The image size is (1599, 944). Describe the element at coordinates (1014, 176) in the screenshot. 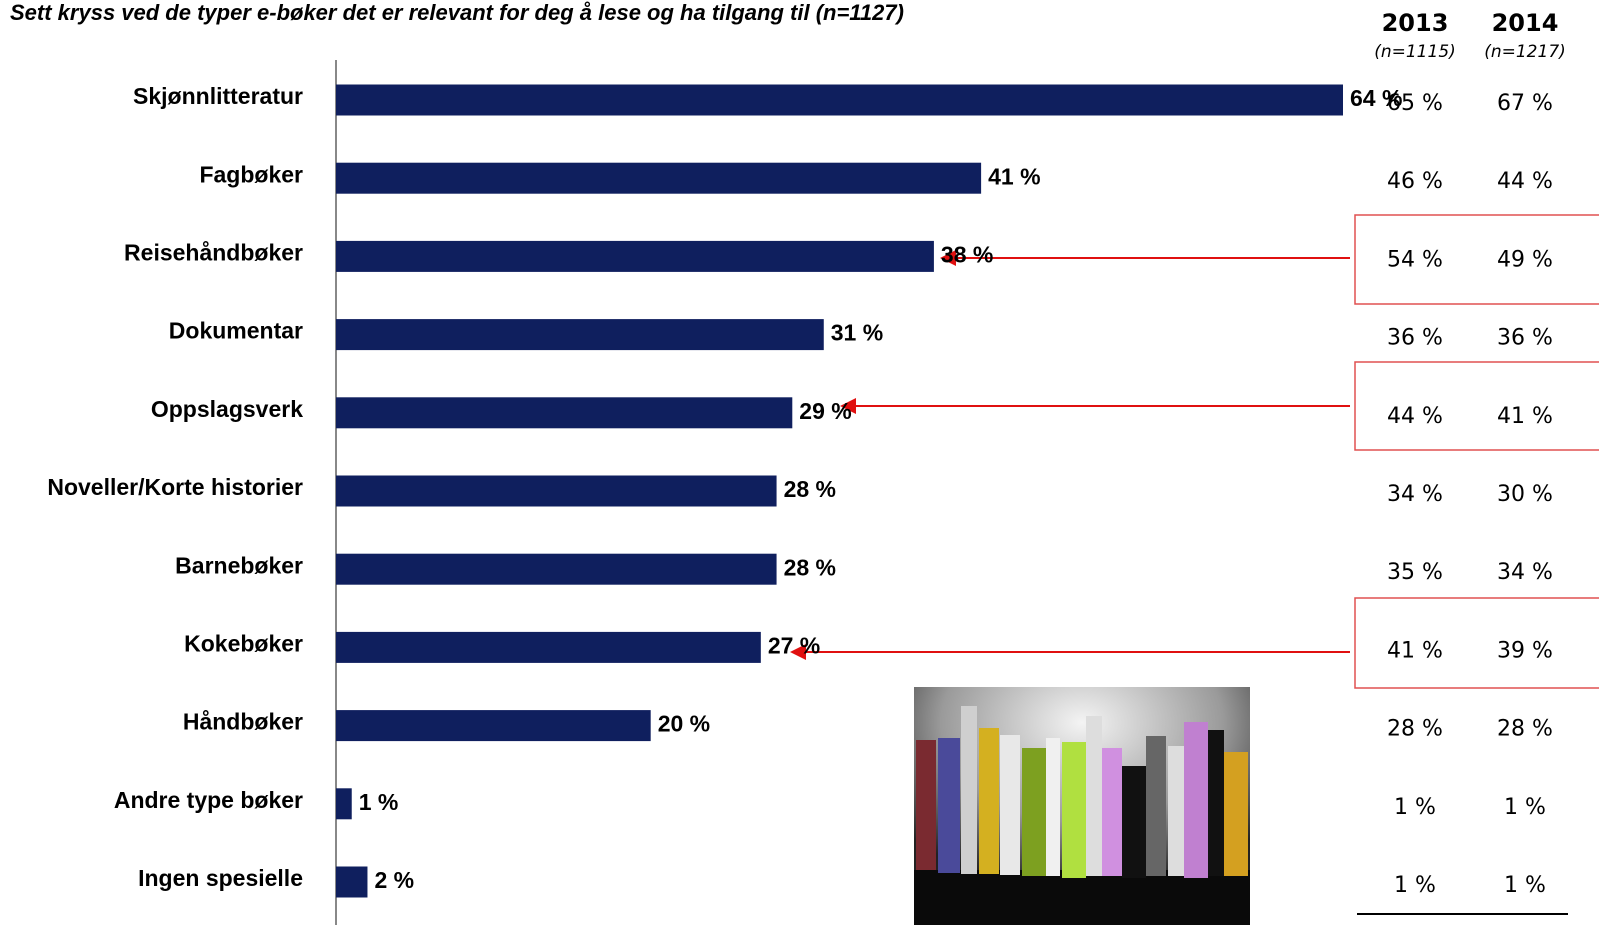

I see `value-label: 41 %` at that location.